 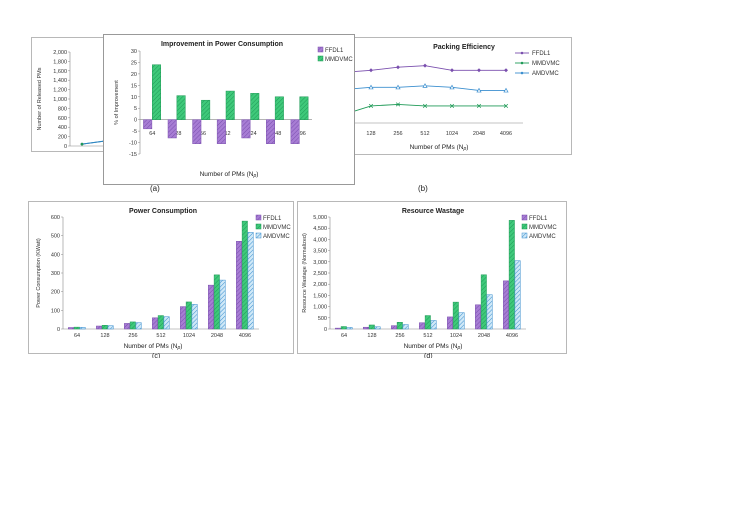 What do you see at coordinates (522, 63) in the screenshot?
I see `legend-marker-mmdvmc` at bounding box center [522, 63].